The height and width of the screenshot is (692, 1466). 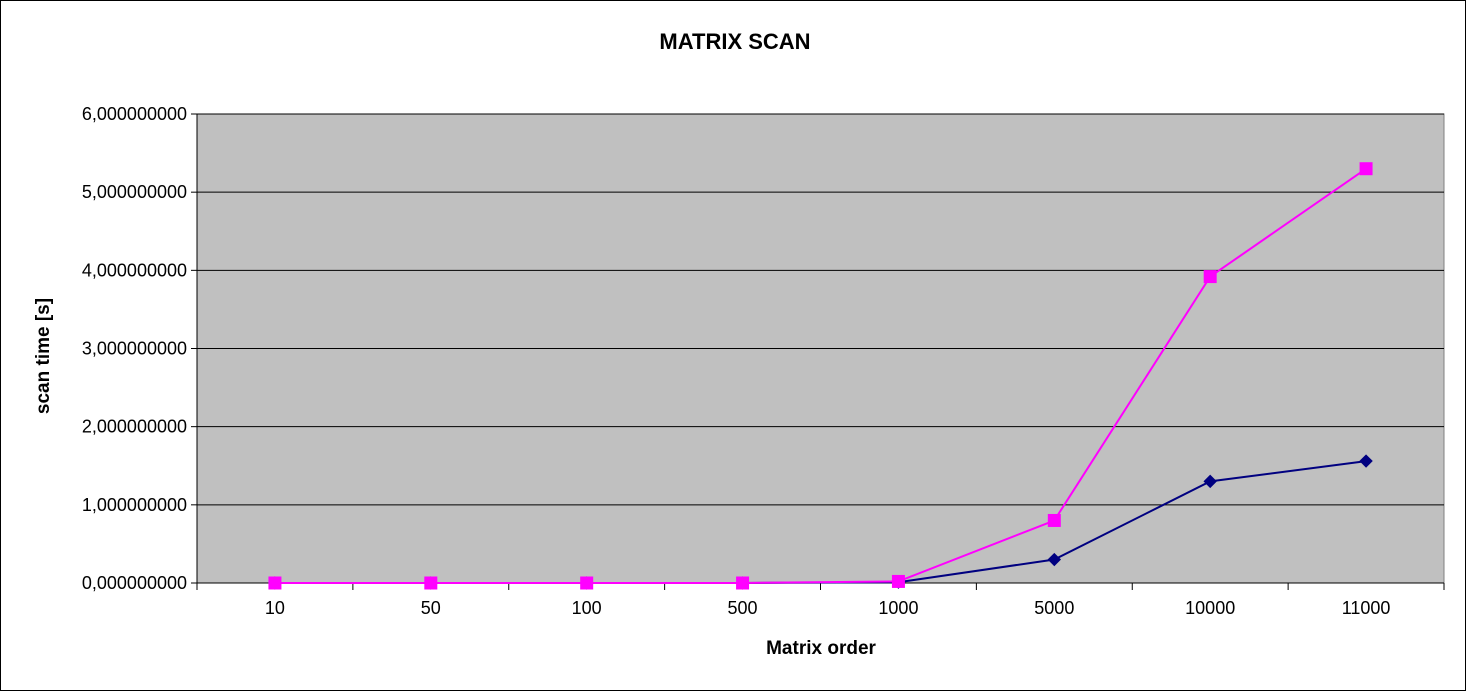 What do you see at coordinates (821, 648) in the screenshot?
I see `x-axis-label: Matrix order` at bounding box center [821, 648].